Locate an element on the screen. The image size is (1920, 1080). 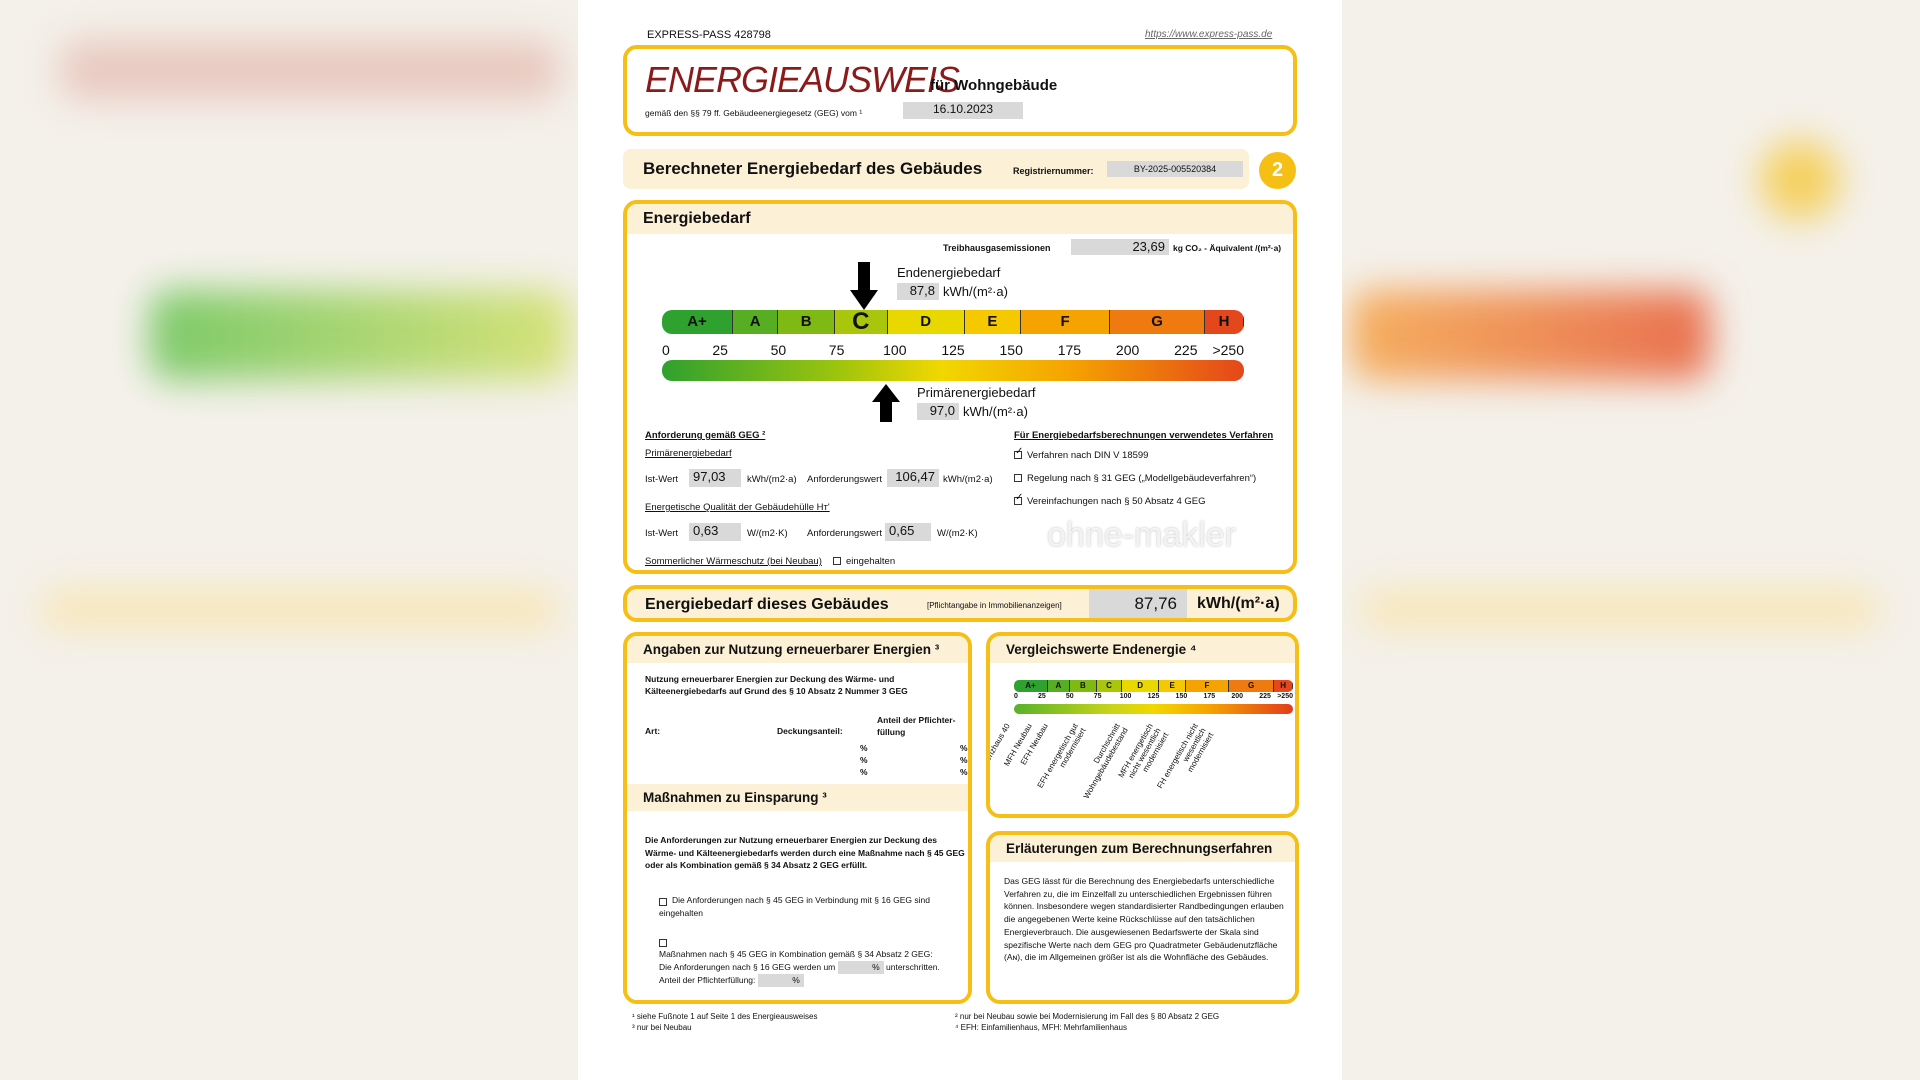
method-label: Verfahren nach DIN V 18599 is located at coordinates (1088, 455).